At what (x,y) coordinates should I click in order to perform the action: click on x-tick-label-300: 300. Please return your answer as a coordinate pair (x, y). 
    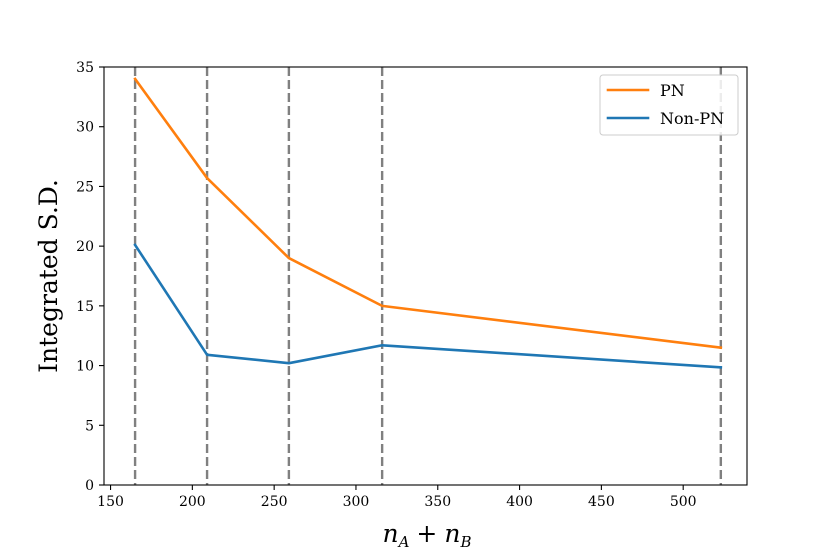
    Looking at the image, I should click on (356, 502).